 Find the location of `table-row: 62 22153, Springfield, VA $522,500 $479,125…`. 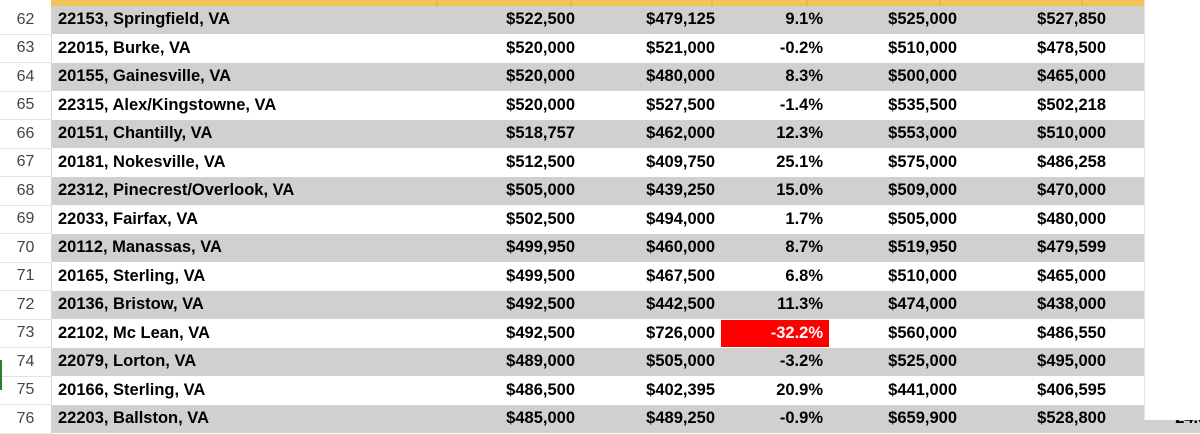

table-row: 62 22153, Springfield, VA $522,500 $479,125… is located at coordinates (600, 20).